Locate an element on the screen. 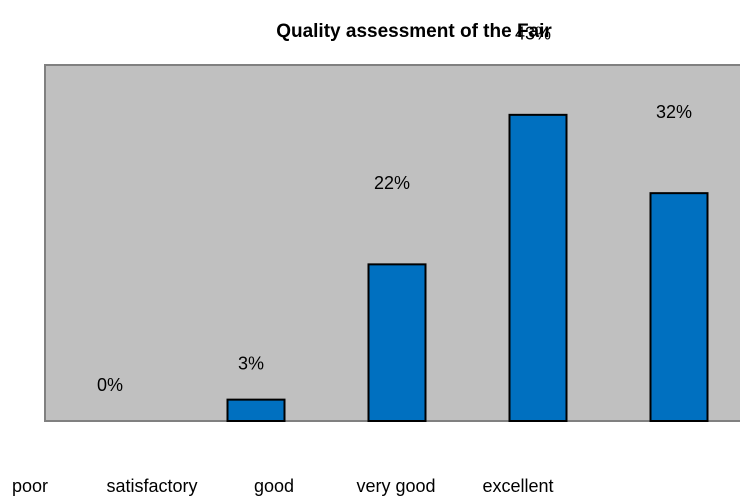 Image resolution: width=740 pixels, height=500 pixels. data-label: 22% is located at coordinates (392, 183).